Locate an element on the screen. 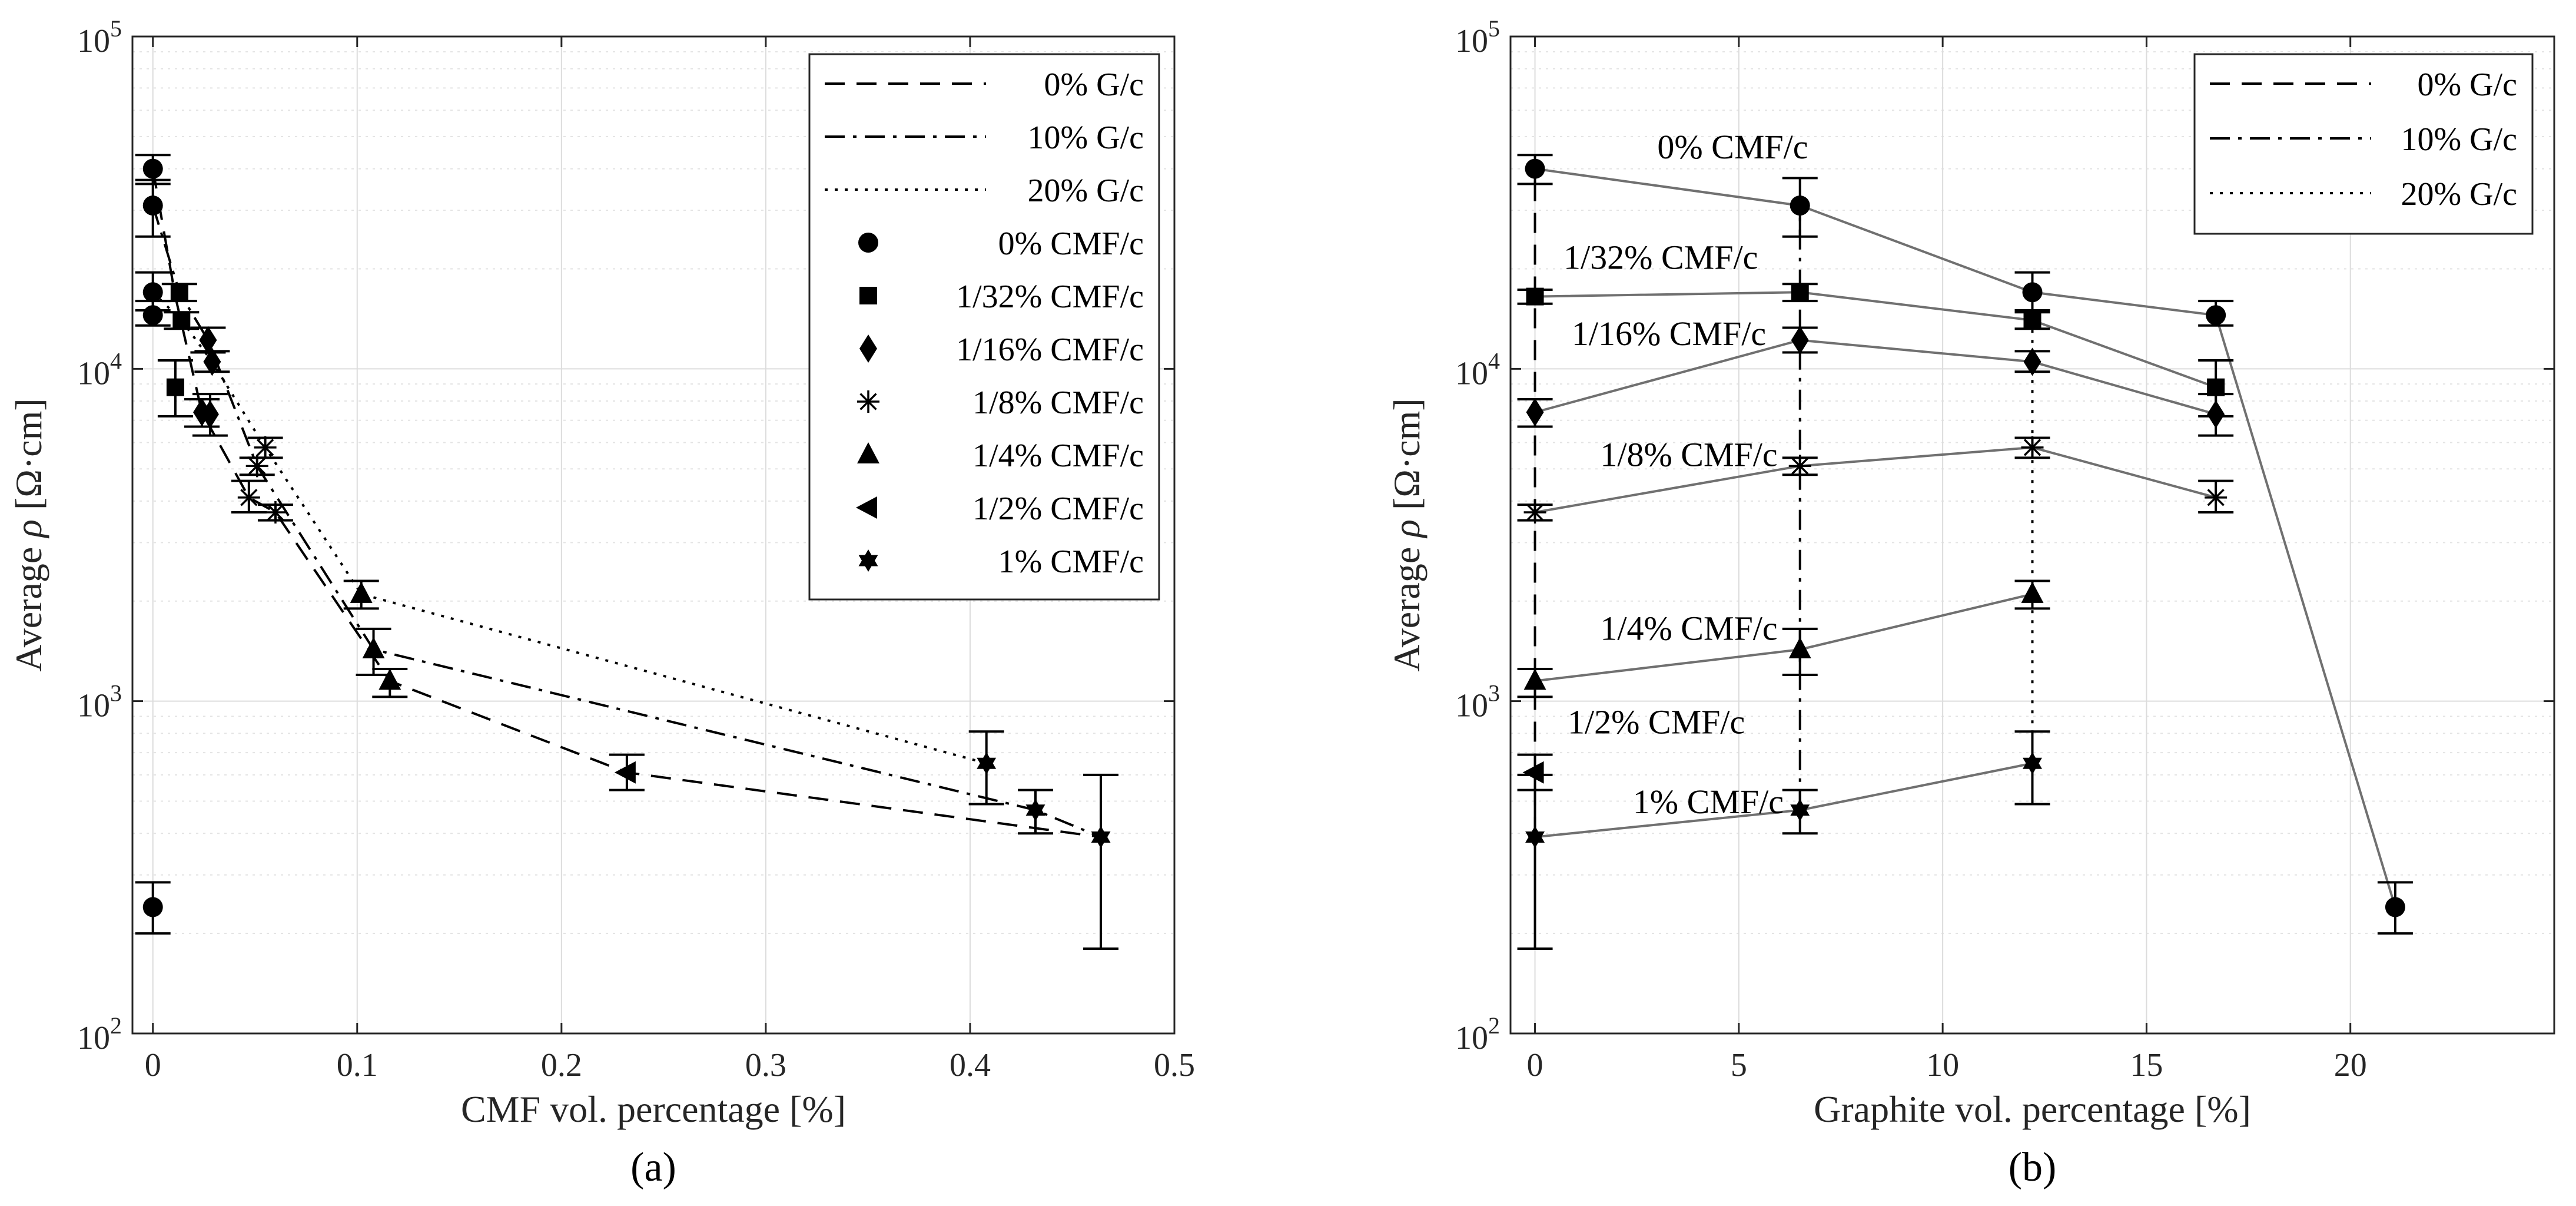 This screenshot has height=1206, width=2576. x-axis-label: Graphite vol. percentage [%] is located at coordinates (2032, 1109).